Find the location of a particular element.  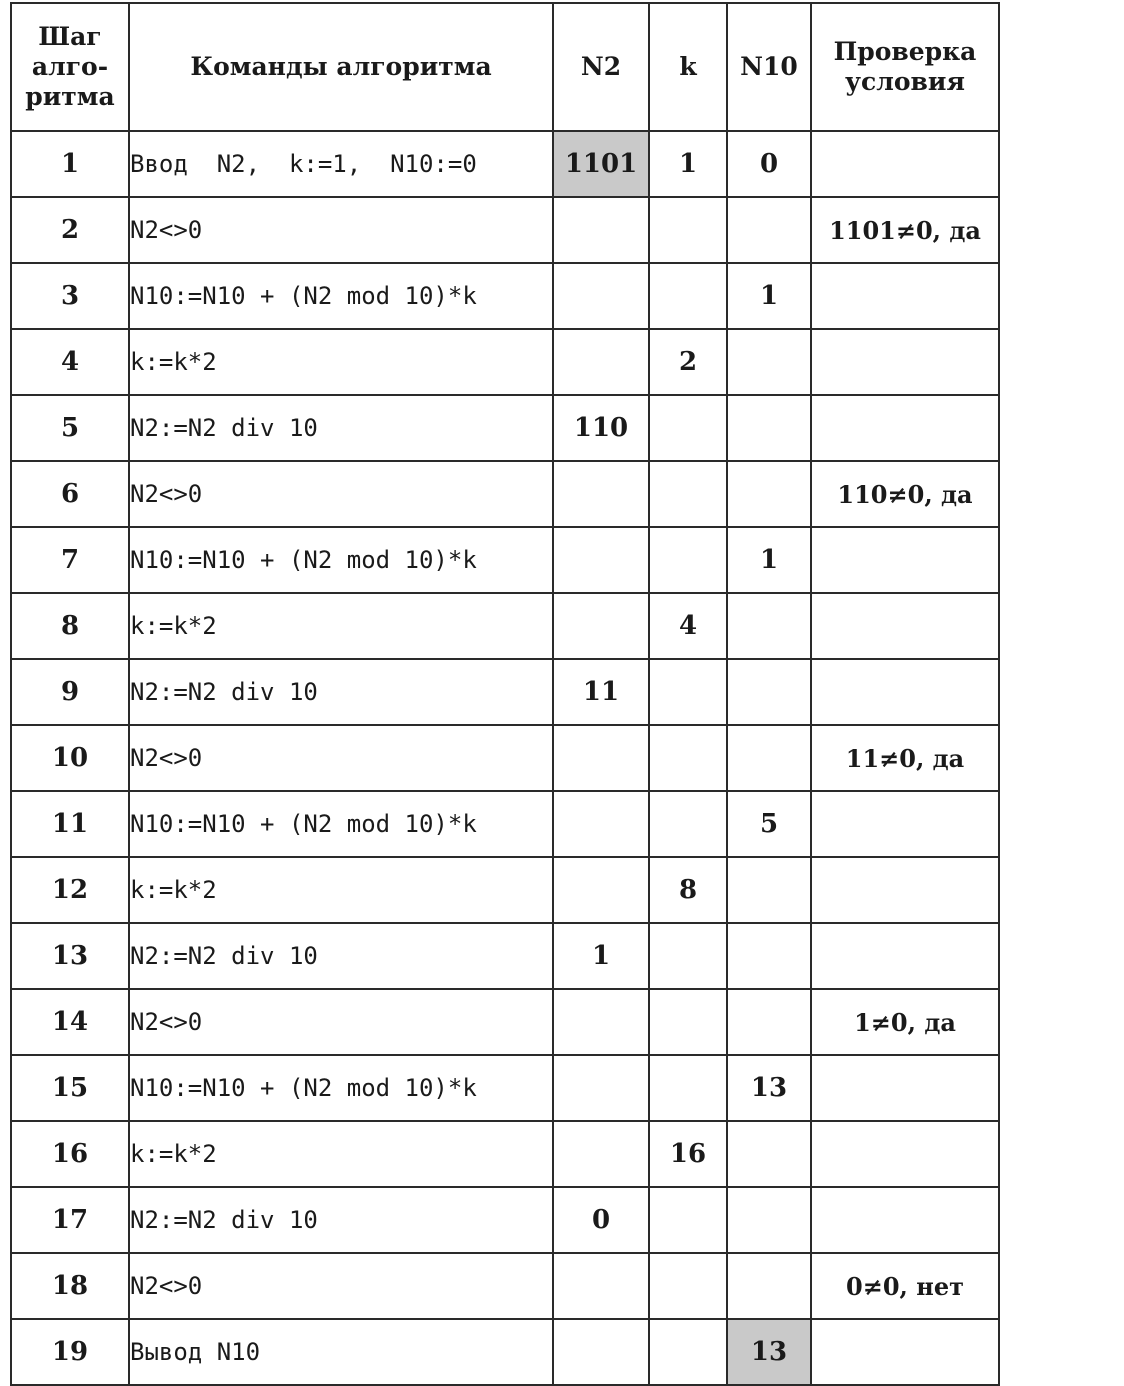

header-step-label: Шаг алго- ритма is located at coordinates (70, 66).